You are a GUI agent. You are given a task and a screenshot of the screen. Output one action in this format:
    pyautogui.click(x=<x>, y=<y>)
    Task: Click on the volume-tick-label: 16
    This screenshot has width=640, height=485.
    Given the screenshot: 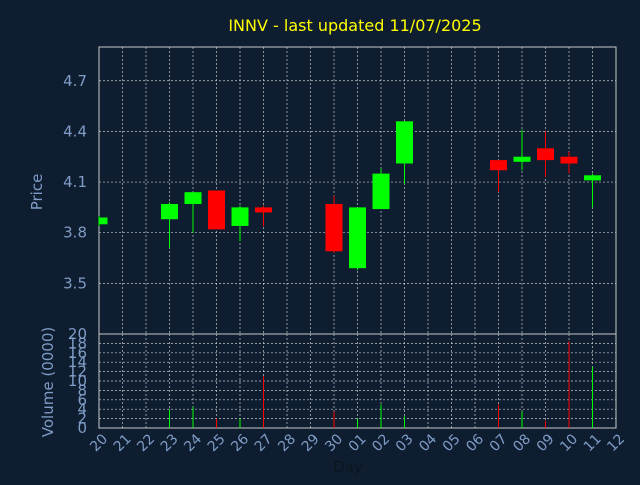 What is the action you would take?
    pyautogui.click(x=77, y=353)
    